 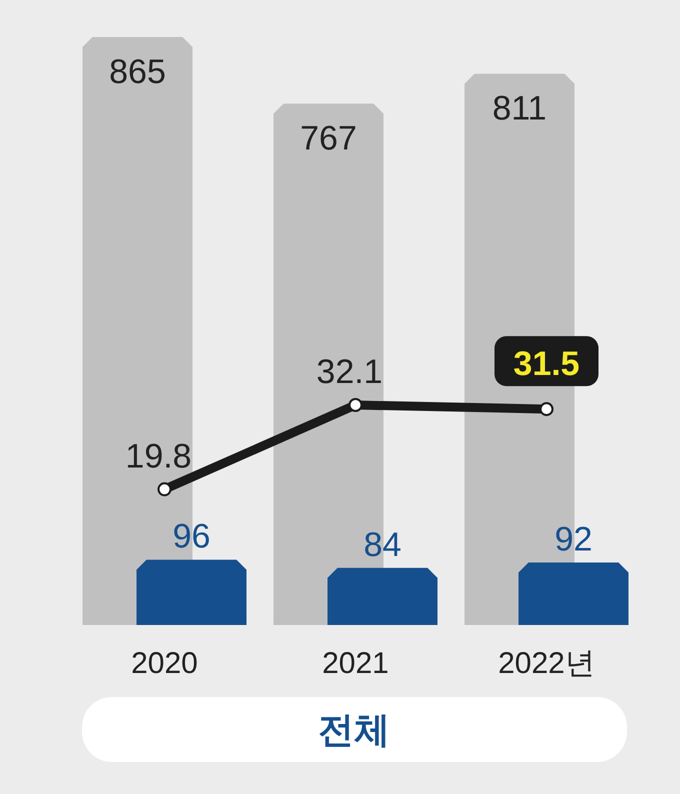 What do you see at coordinates (191, 537) in the screenshot?
I see `data-label: 96` at bounding box center [191, 537].